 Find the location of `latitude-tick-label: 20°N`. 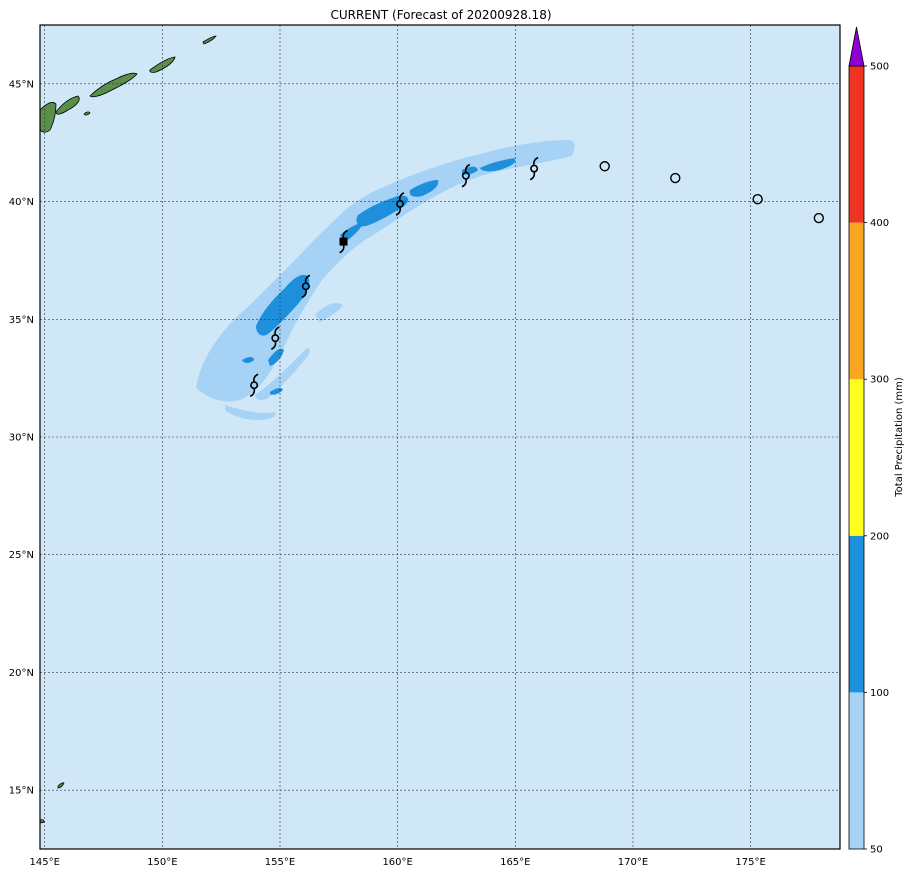

latitude-tick-label: 20°N is located at coordinates (21, 673).